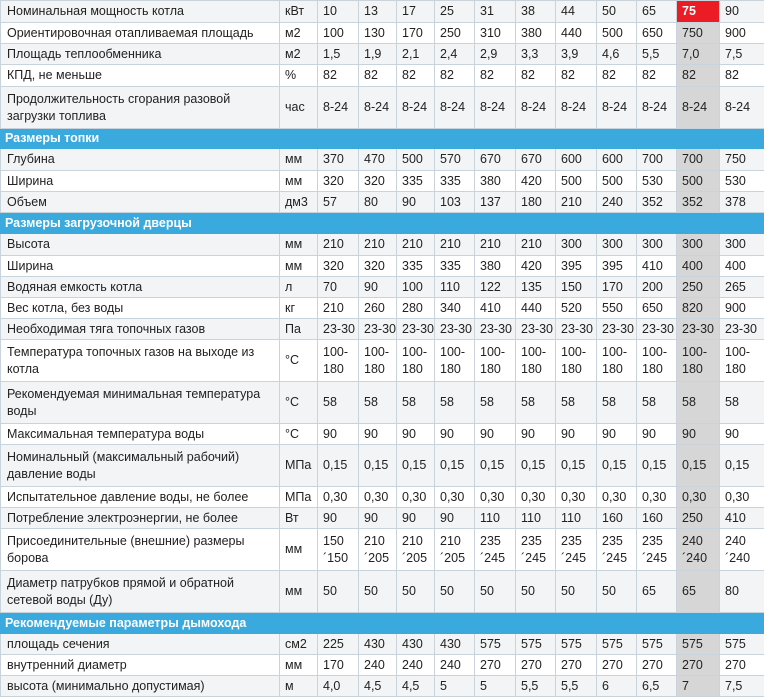 This screenshot has width=764, height=697. What do you see at coordinates (657, 181) in the screenshot?
I see `value-cell: 530` at bounding box center [657, 181].